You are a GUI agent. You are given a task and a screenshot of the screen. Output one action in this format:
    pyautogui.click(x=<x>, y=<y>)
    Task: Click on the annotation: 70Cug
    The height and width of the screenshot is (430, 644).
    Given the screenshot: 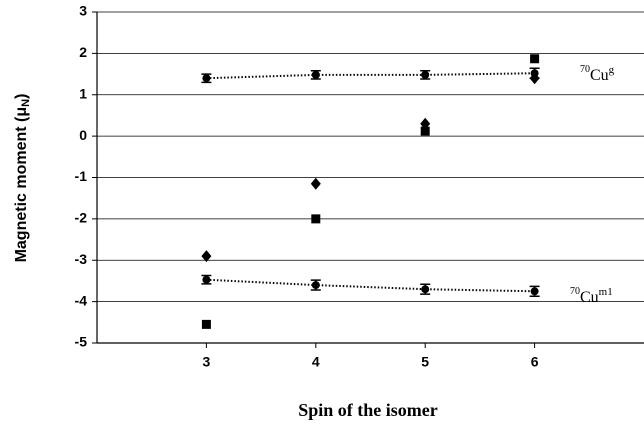 What is the action you would take?
    pyautogui.click(x=597, y=74)
    